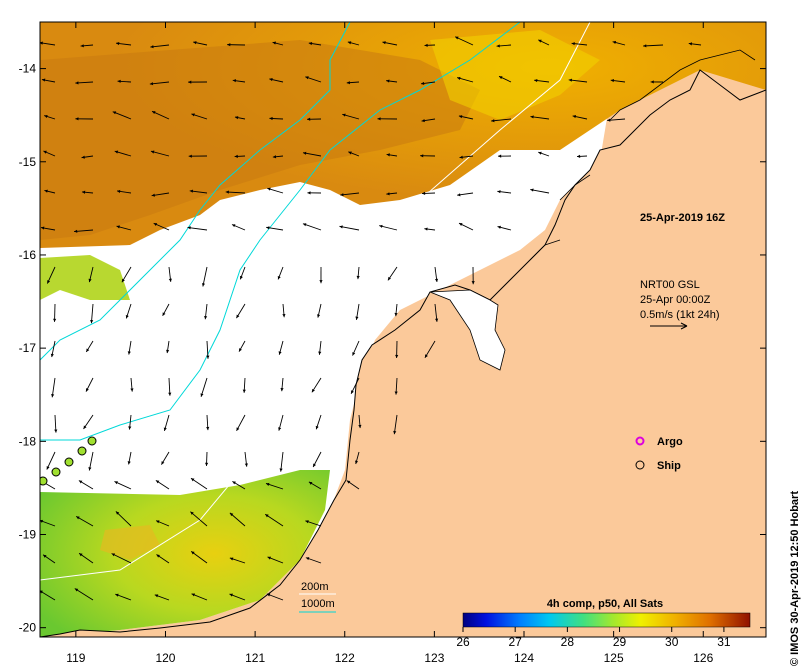 The height and width of the screenshot is (672, 809). Describe the element at coordinates (28, 255) in the screenshot. I see `lat-tick-label: -16` at that location.